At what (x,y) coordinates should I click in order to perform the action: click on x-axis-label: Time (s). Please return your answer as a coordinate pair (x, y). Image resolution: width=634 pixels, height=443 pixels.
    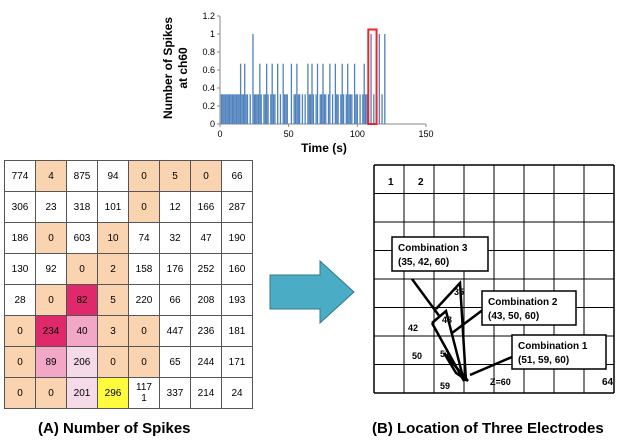
    Looking at the image, I should click on (324, 148).